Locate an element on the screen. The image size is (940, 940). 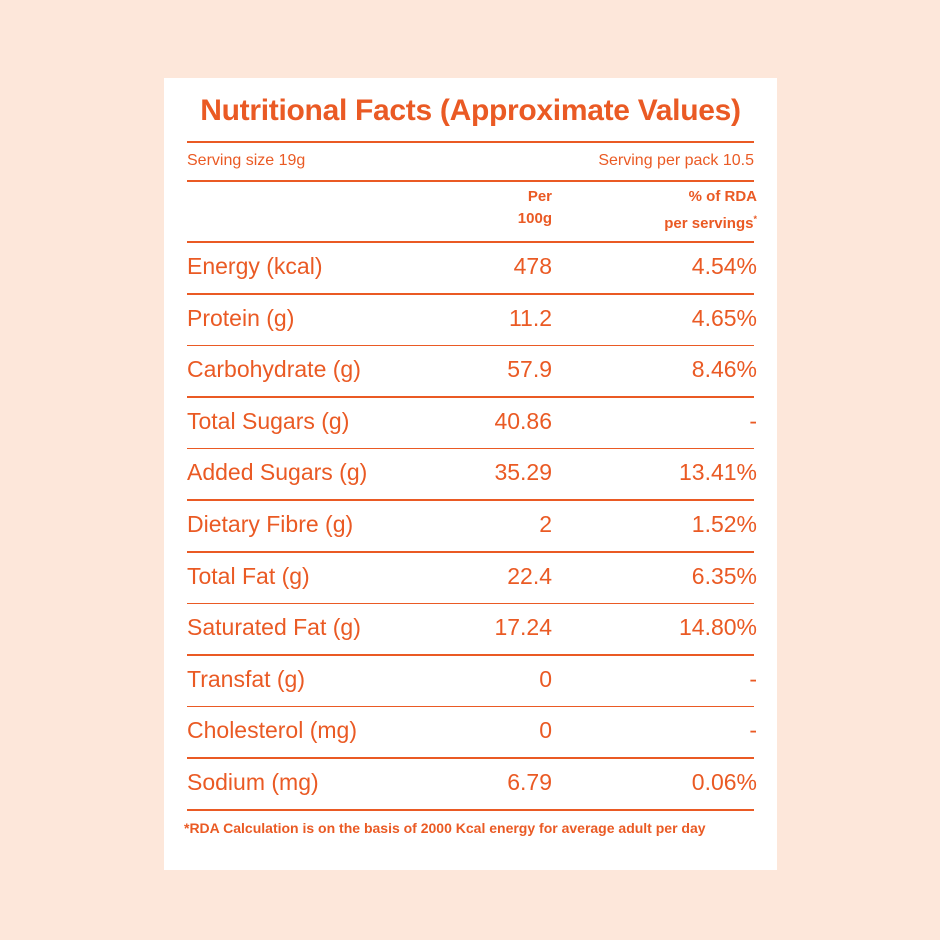
value-per-100g: 40.86 is located at coordinates (523, 420).